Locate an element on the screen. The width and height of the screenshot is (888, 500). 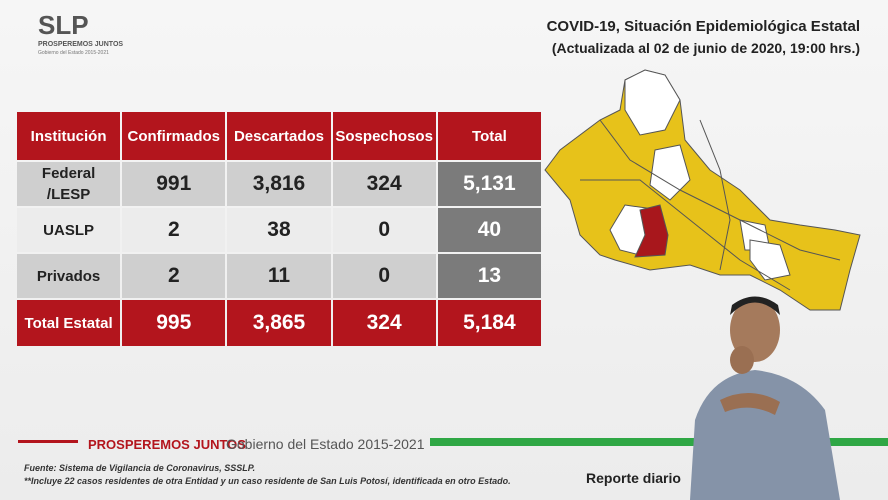
logo-subtagline: Gobierno del Estado 2015-2021 is located at coordinates (73, 53).